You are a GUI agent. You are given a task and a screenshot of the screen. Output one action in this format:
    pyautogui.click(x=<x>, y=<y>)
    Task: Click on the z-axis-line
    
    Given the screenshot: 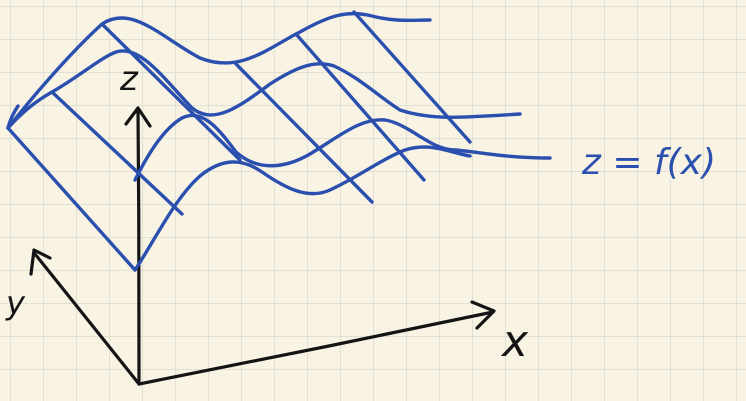 What is the action you would take?
    pyautogui.click(x=138, y=247)
    